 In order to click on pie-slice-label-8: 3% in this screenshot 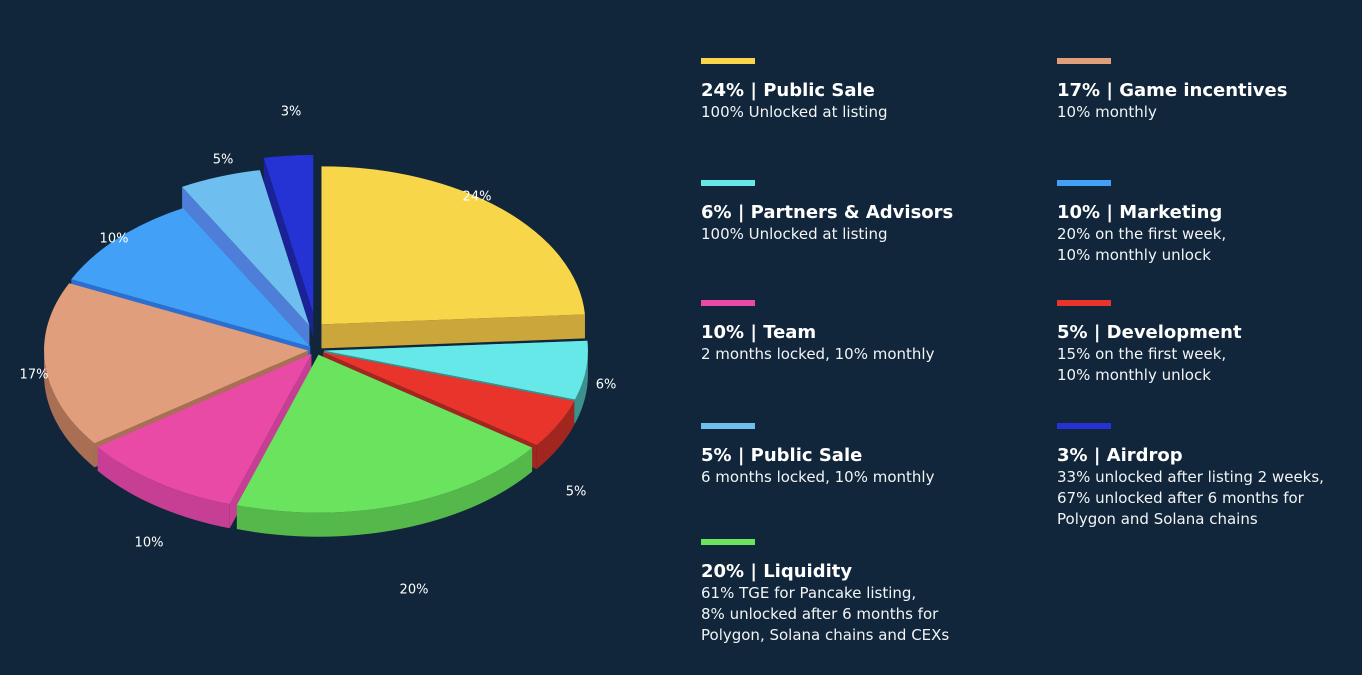, I will do `click(291, 112)`.